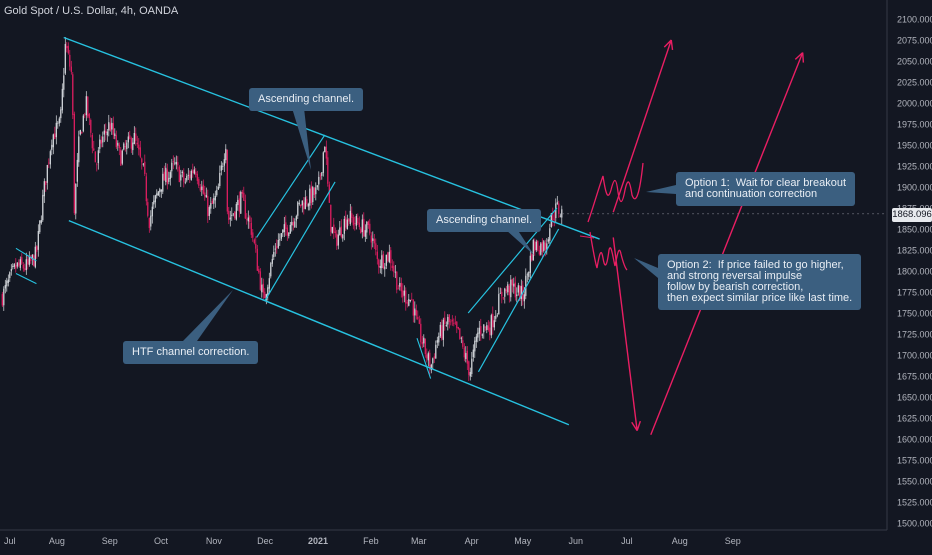  What do you see at coordinates (512, 260) in the screenshot?
I see `ascending-channel-2-upper-line` at bounding box center [512, 260].